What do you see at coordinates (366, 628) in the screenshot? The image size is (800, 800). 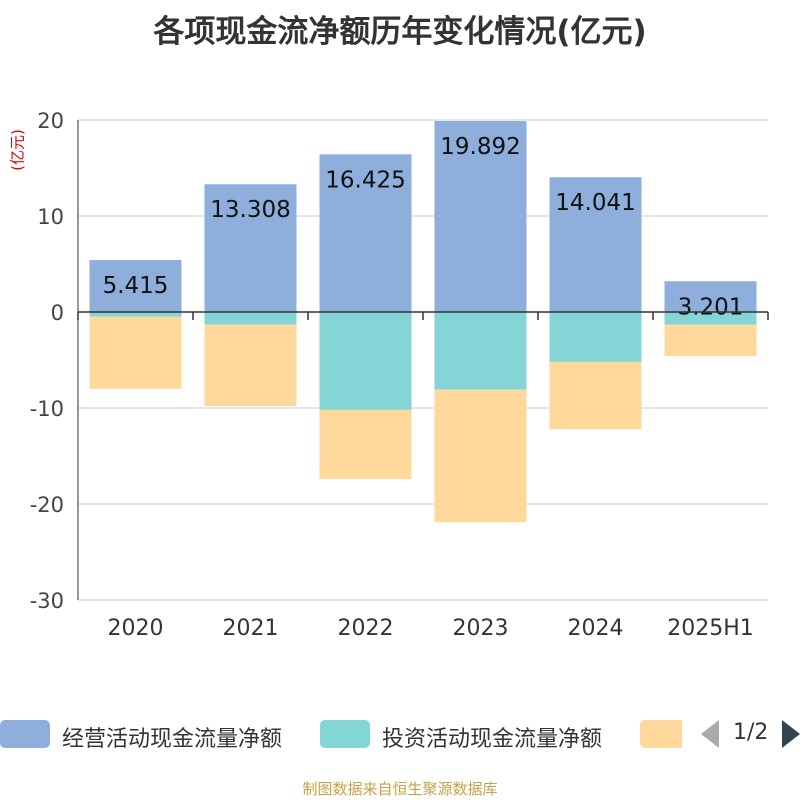 I see `x-category-label: 2022` at bounding box center [366, 628].